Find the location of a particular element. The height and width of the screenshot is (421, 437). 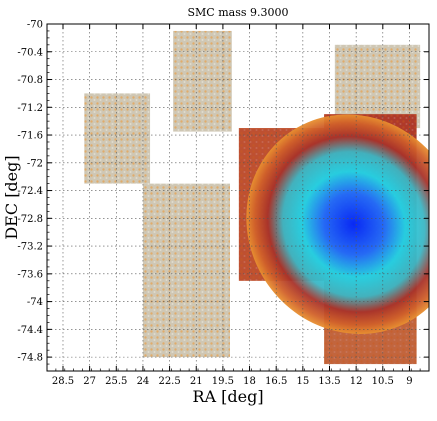

x-tick-label: 27 is located at coordinates (89, 381).